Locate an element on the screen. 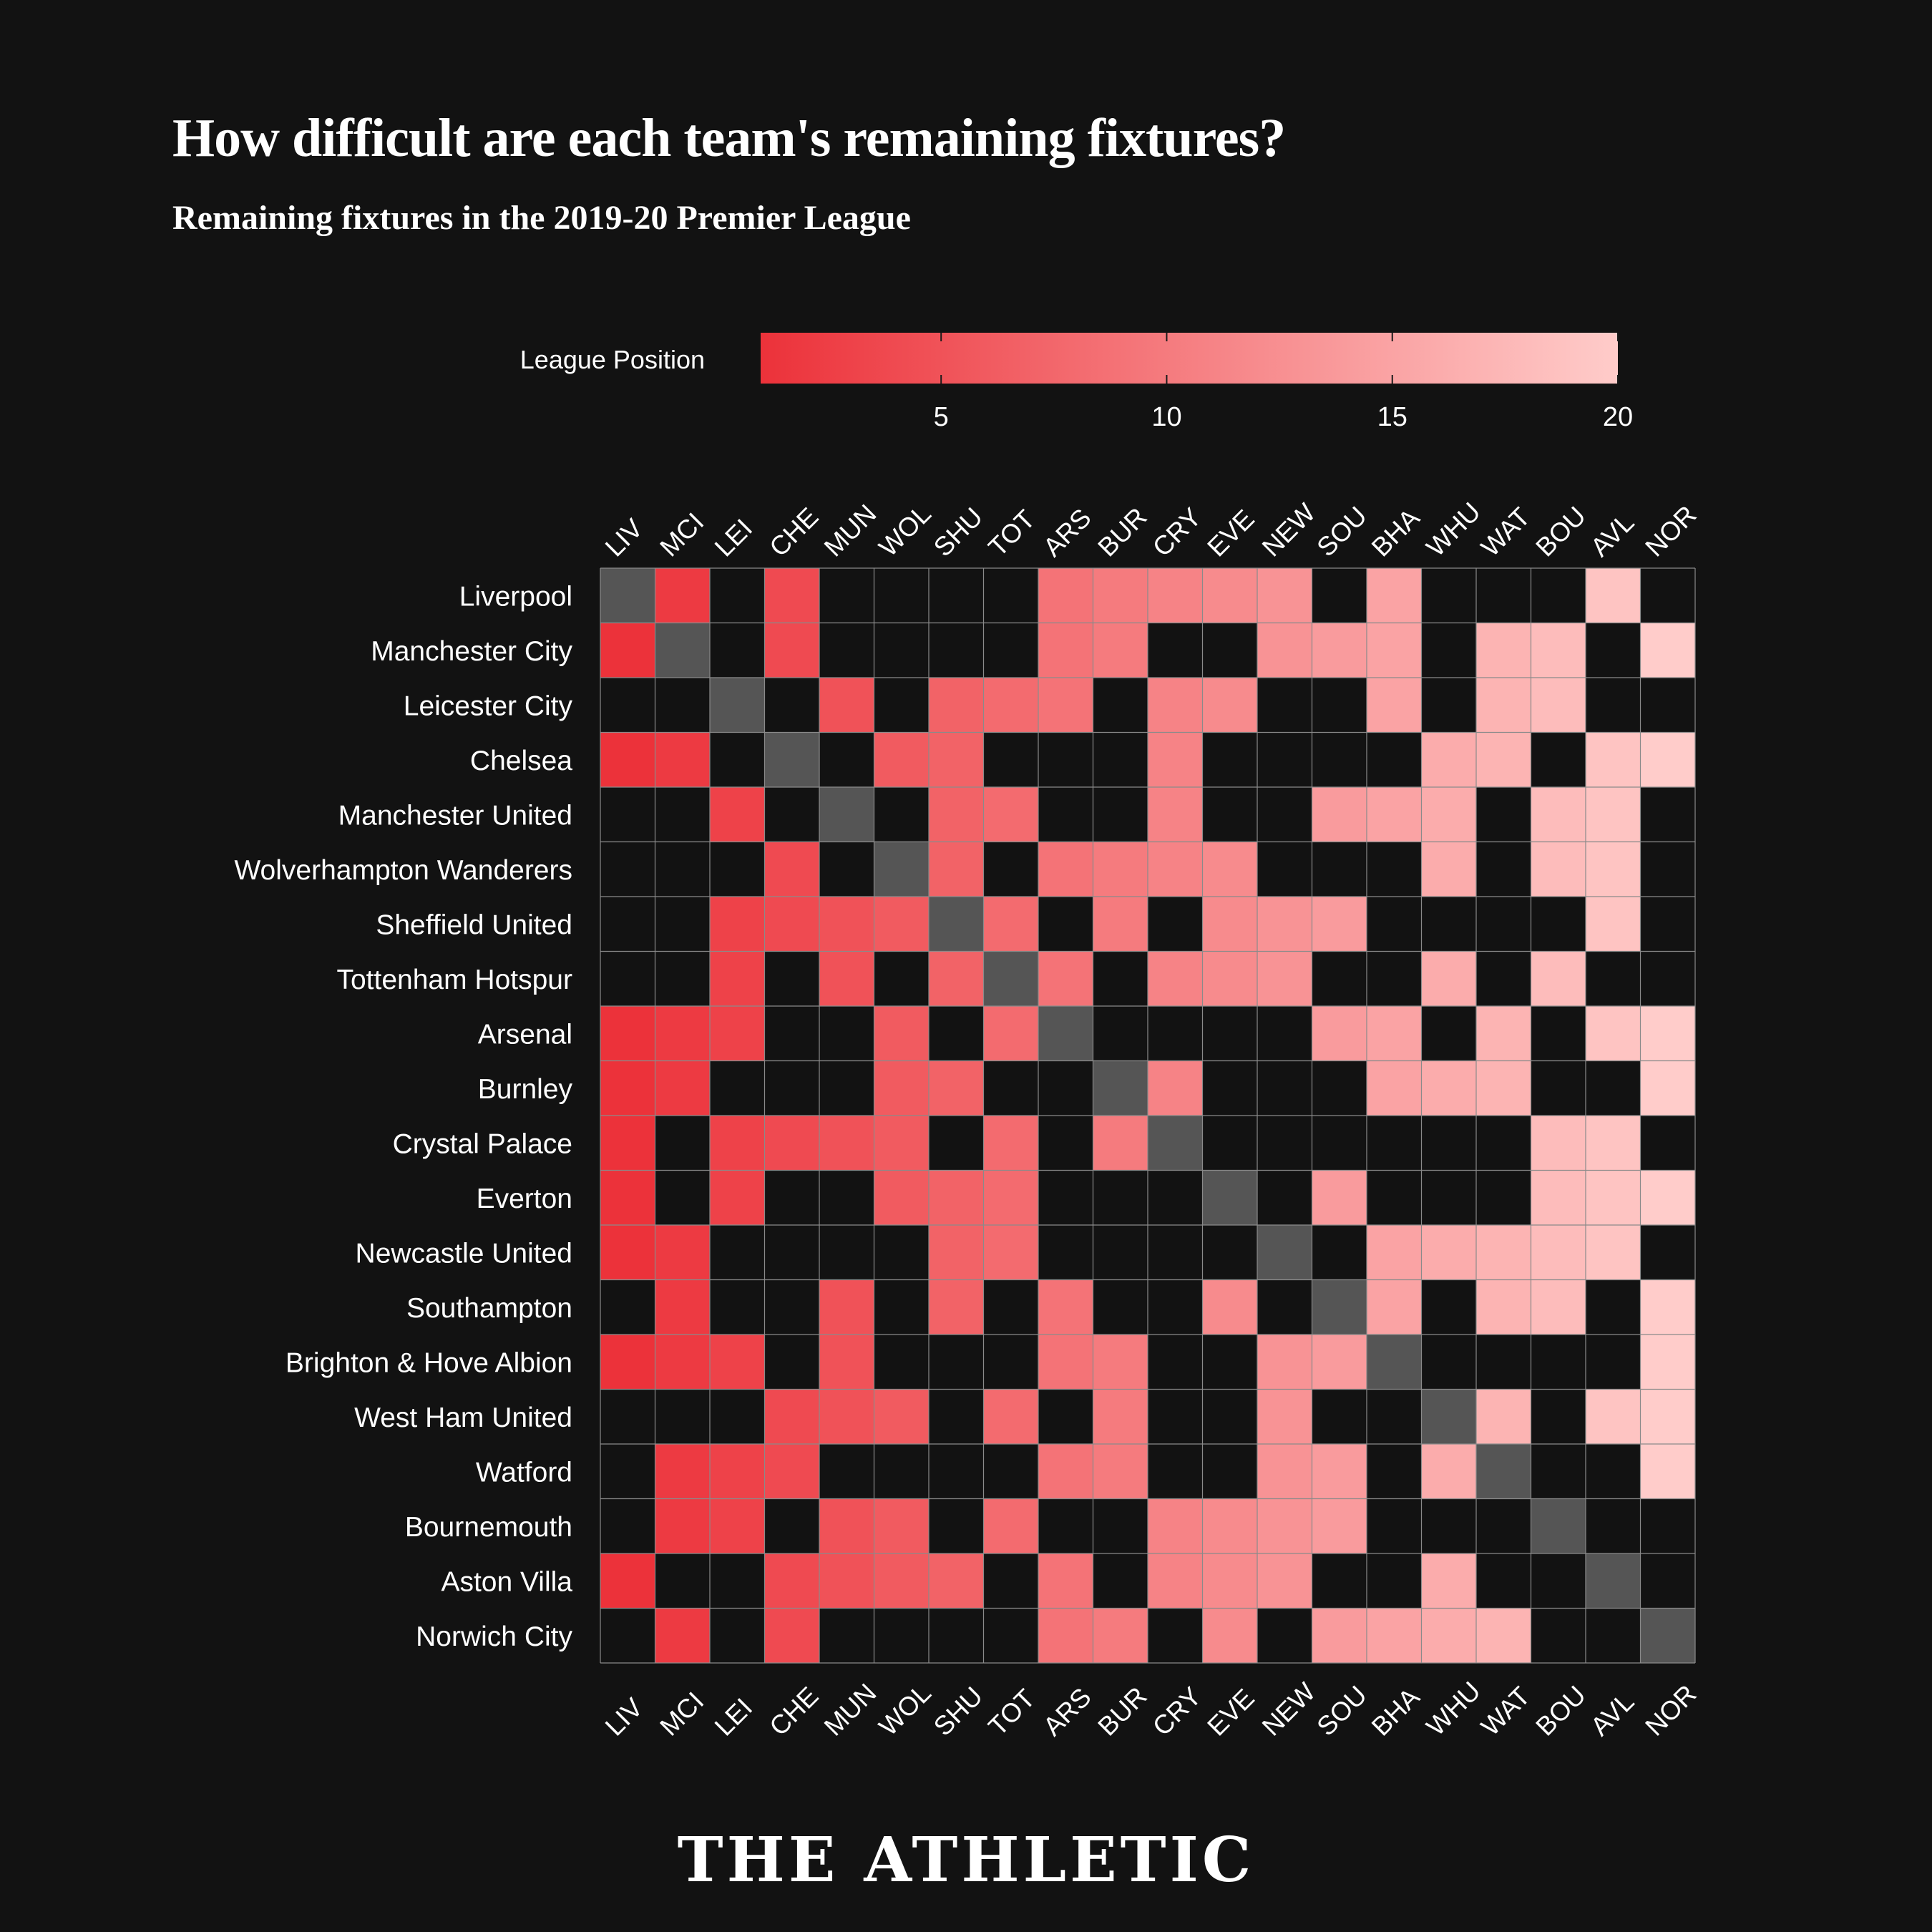  row-label: West Ham United is located at coordinates (463, 1417).